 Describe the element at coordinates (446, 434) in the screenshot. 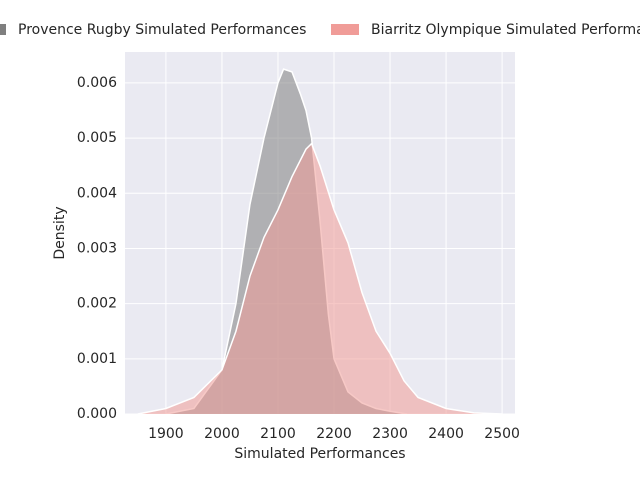

I see `x-tick-label: 2400` at that location.